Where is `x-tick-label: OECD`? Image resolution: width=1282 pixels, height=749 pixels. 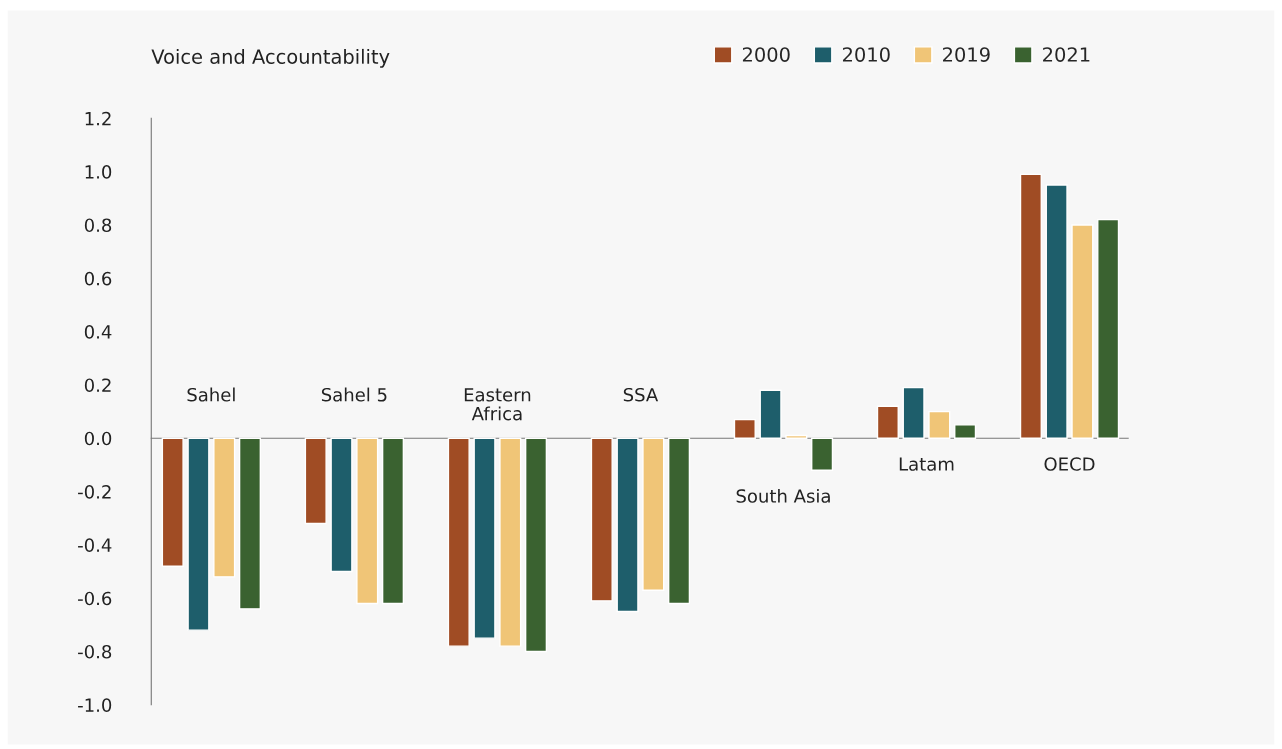 x-tick-label: OECD is located at coordinates (1069, 464).